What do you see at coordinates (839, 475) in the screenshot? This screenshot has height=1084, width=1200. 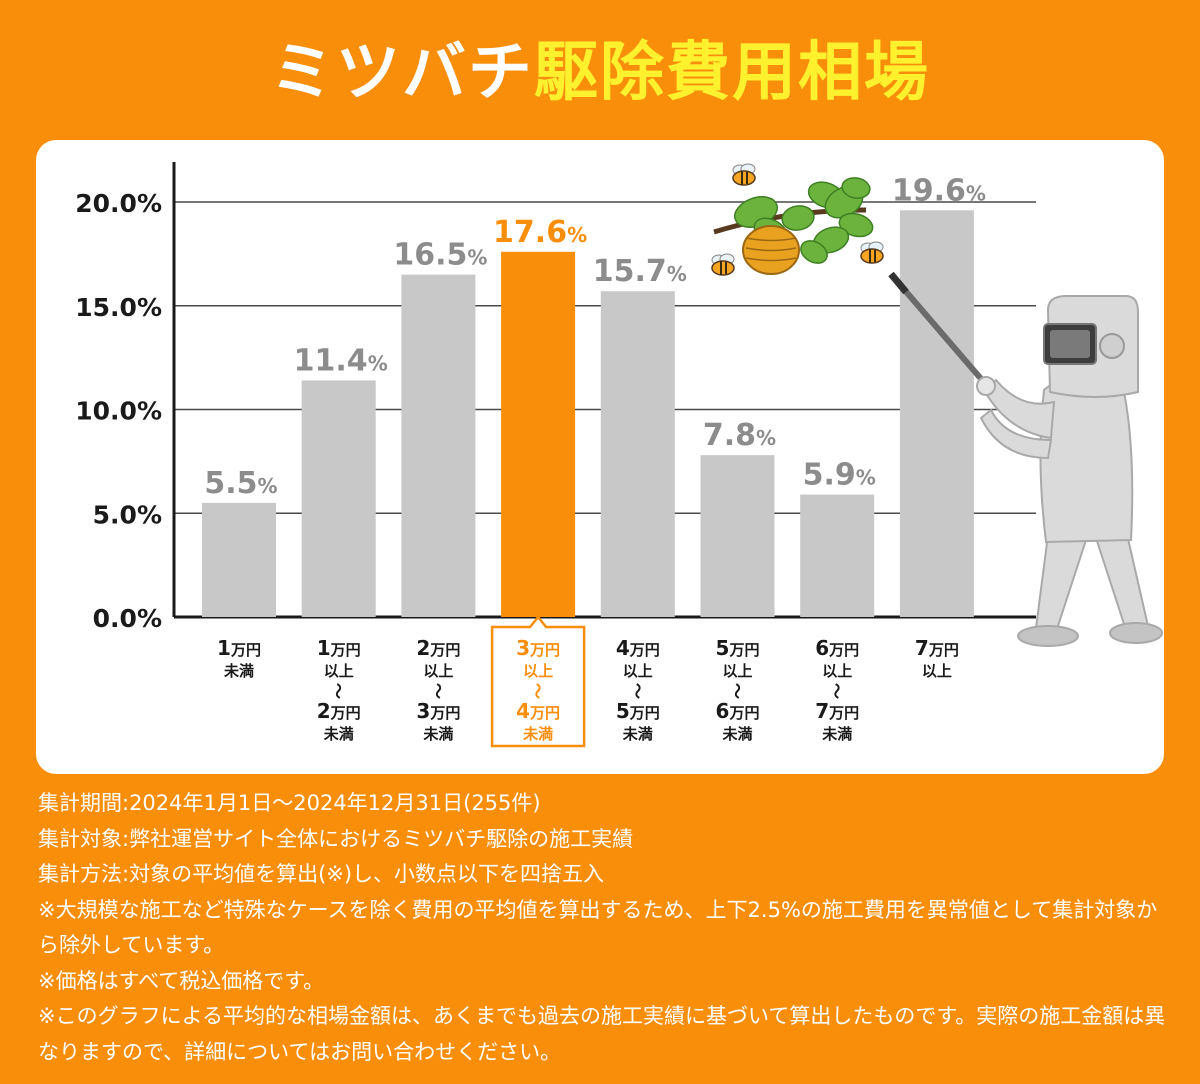 I see `bar-value-label: 5.9%` at bounding box center [839, 475].